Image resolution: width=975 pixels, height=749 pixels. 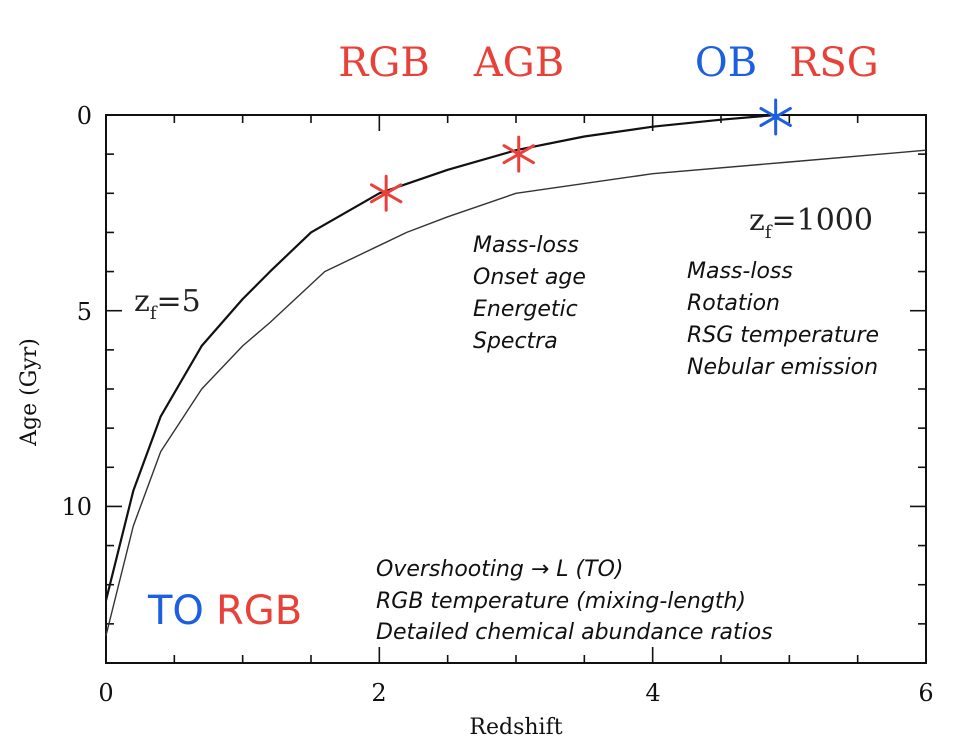 What do you see at coordinates (525, 309) in the screenshot?
I see `agb-note-2: Energetic` at bounding box center [525, 309].